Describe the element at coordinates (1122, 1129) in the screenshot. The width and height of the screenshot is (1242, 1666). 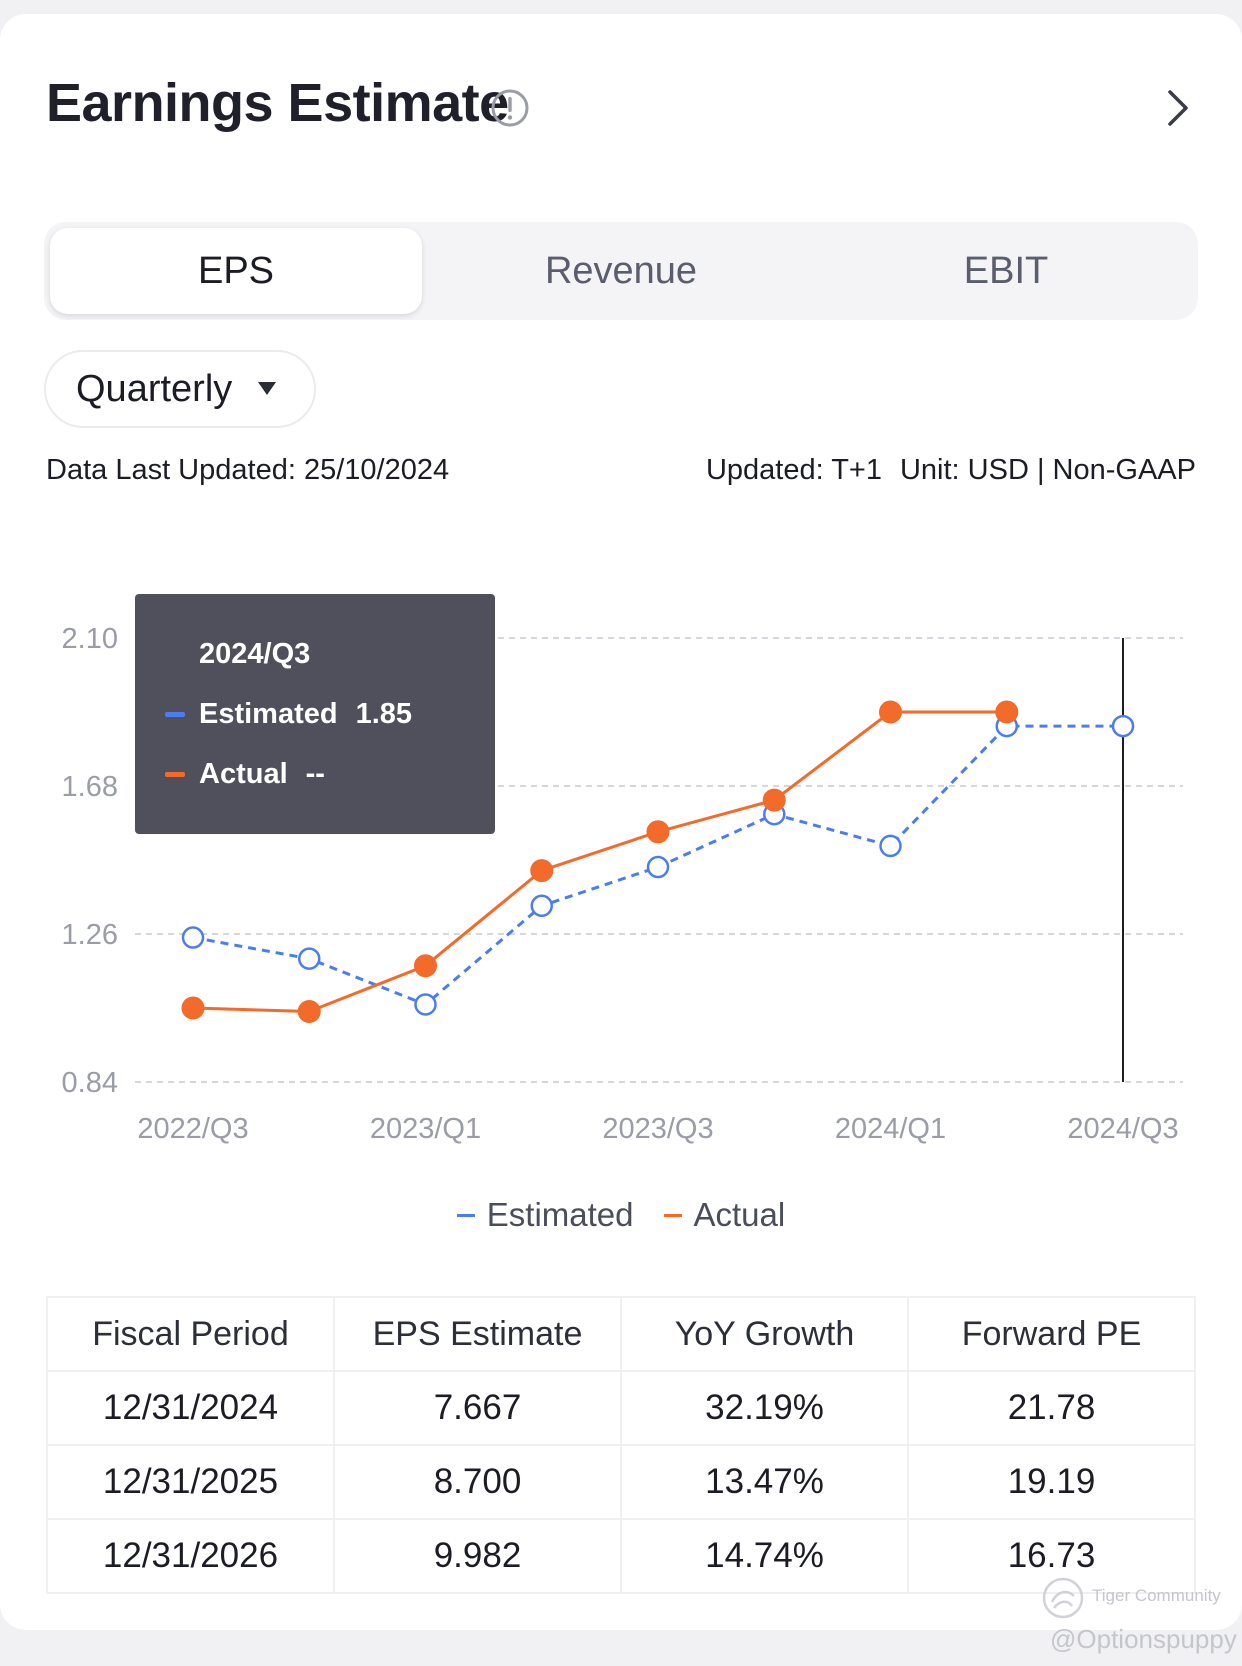
I see `x-tick-label: 2024/Q3` at that location.